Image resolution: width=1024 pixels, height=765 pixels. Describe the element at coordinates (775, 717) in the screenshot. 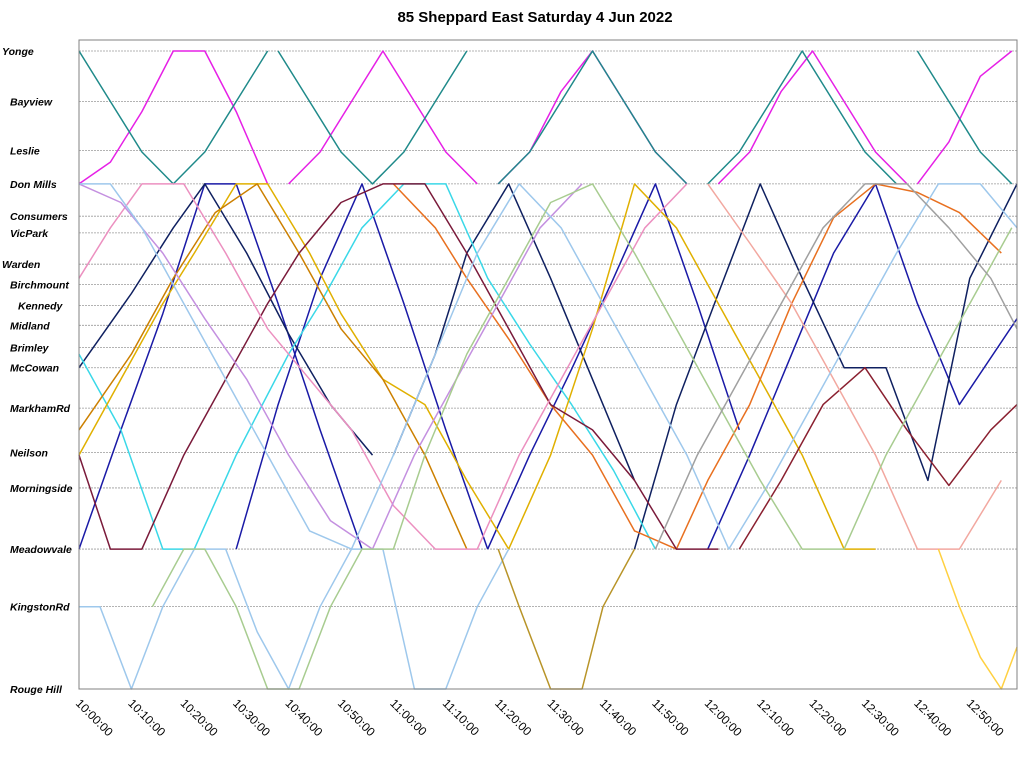

I see `x-tick-label: 12:10:00` at that location.